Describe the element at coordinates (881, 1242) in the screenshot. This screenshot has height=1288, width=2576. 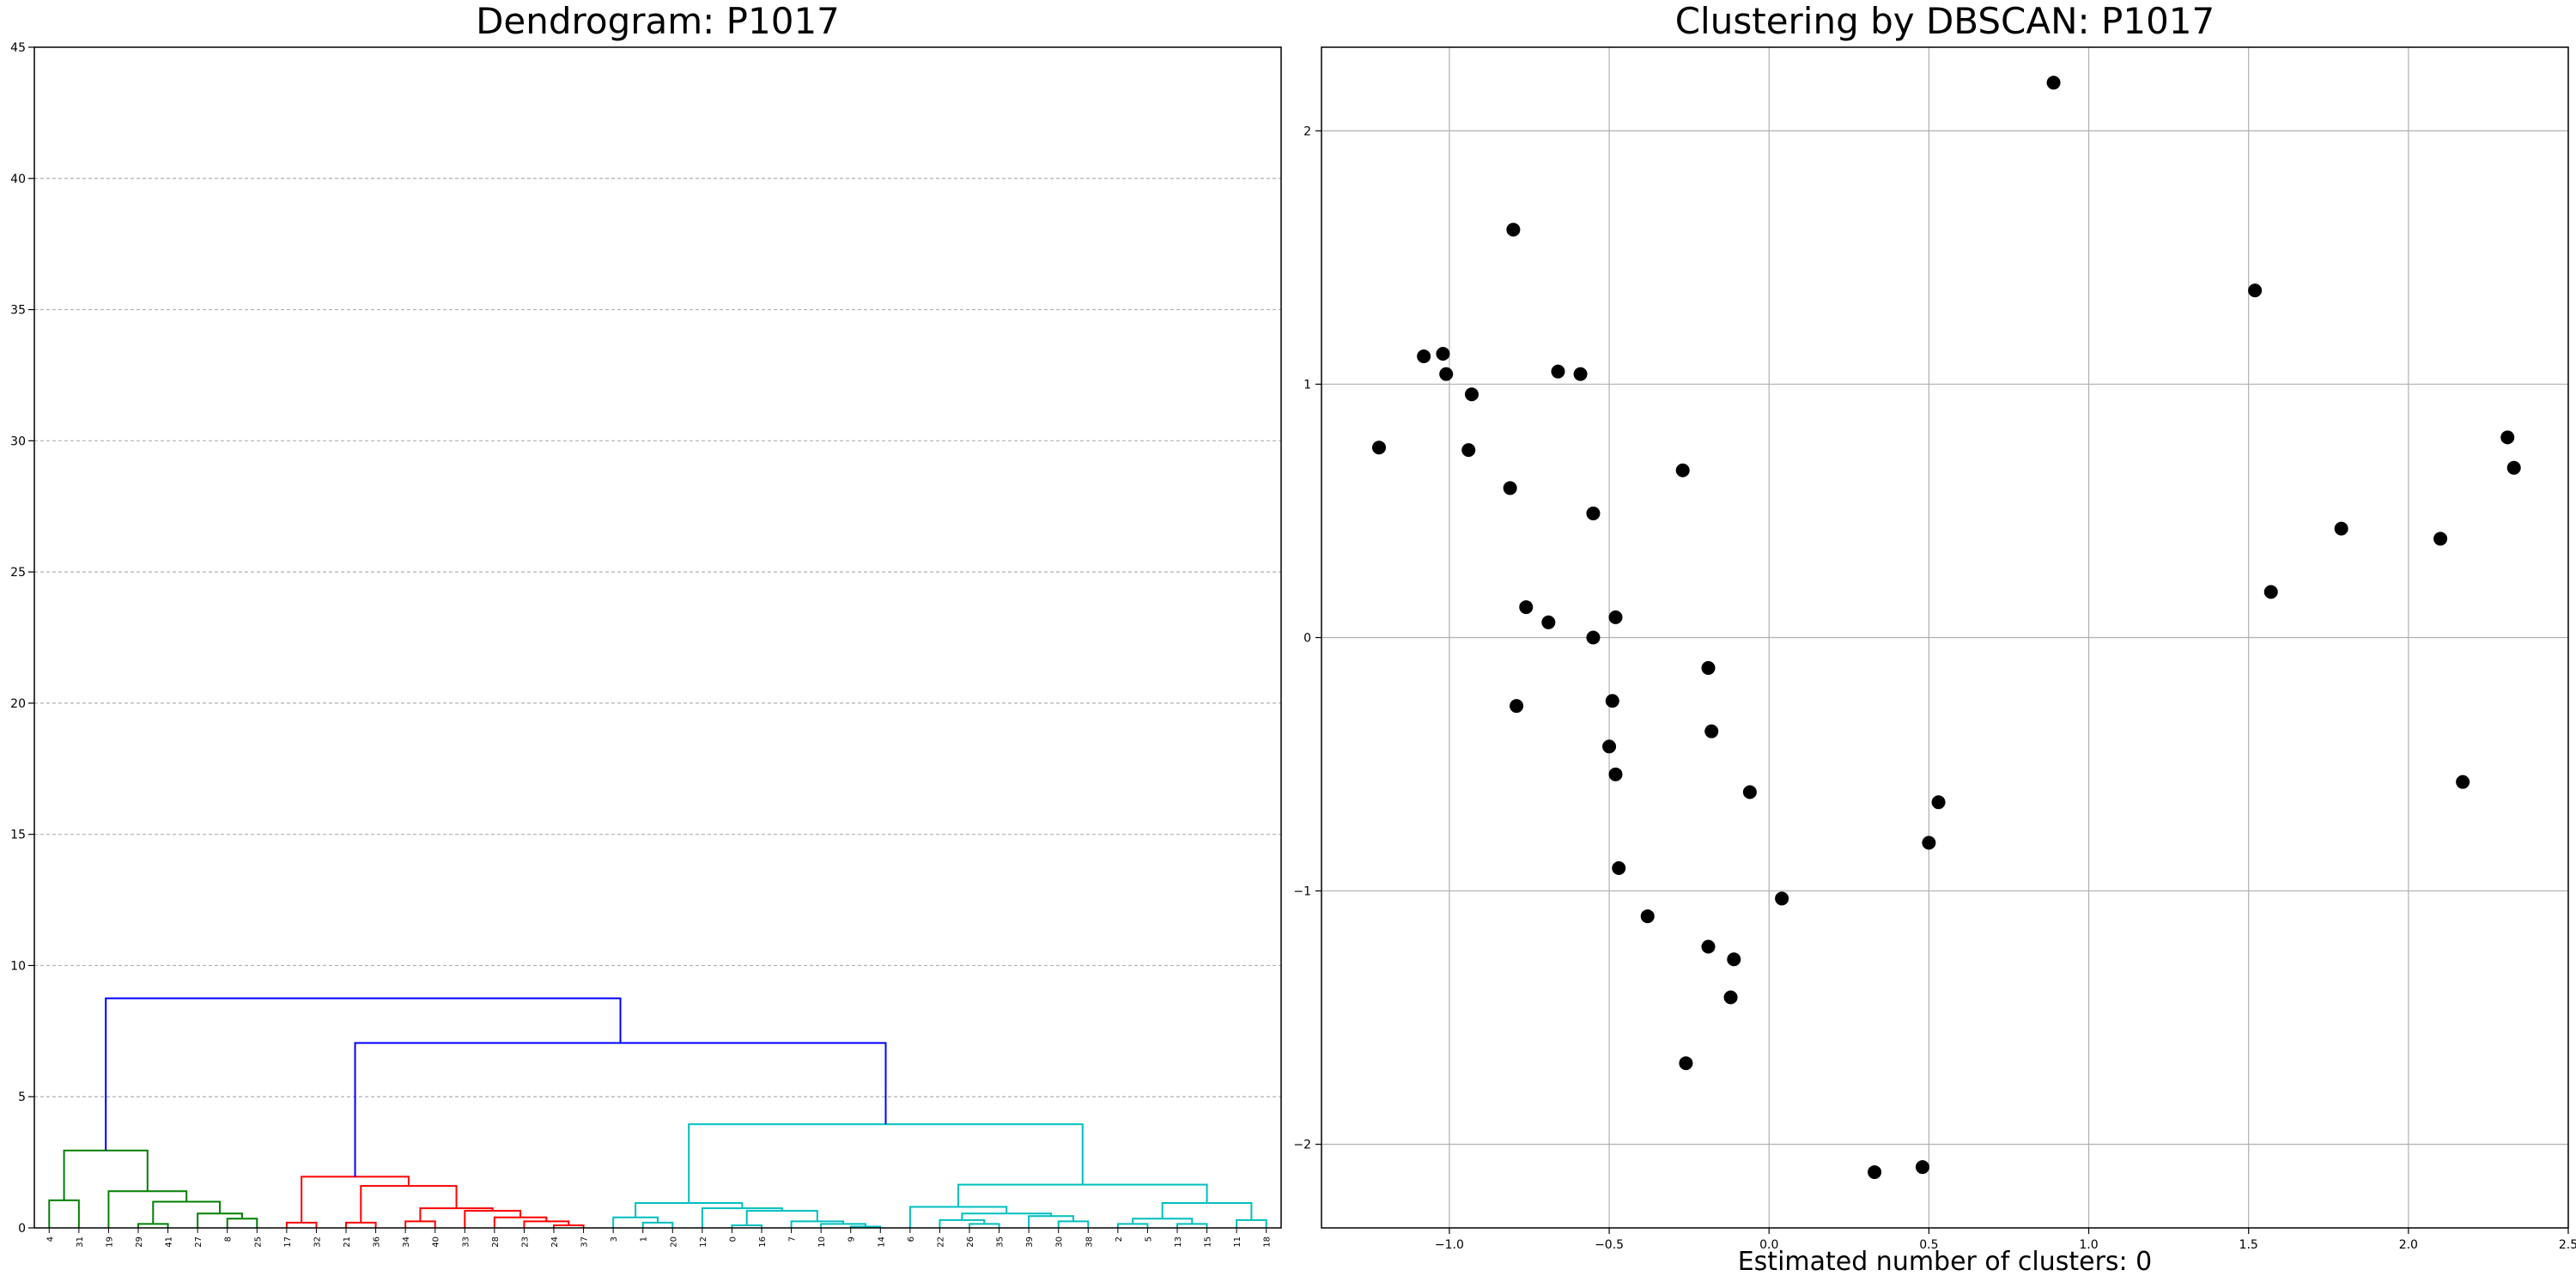
I see `dendrogram-leaf-label: 14` at that location.